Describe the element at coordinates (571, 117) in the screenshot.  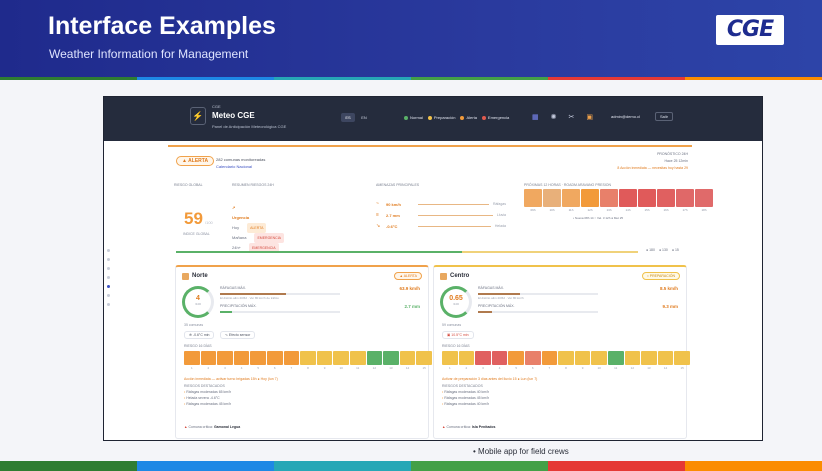
I see `tools-icon: ✂` at that location.